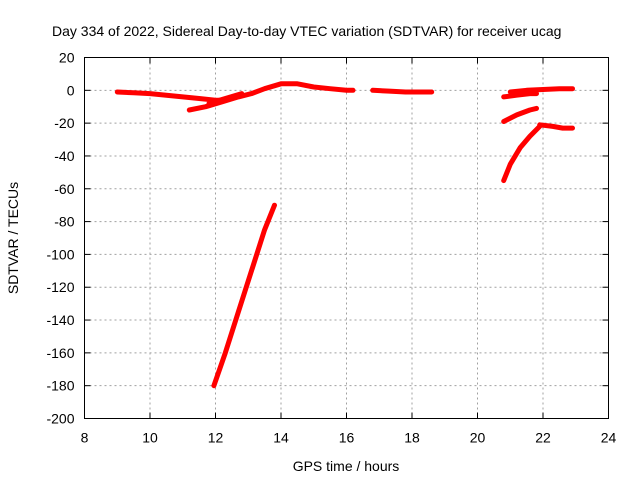  What do you see at coordinates (67, 58) in the screenshot?
I see `y-tick-label: 20` at bounding box center [67, 58].